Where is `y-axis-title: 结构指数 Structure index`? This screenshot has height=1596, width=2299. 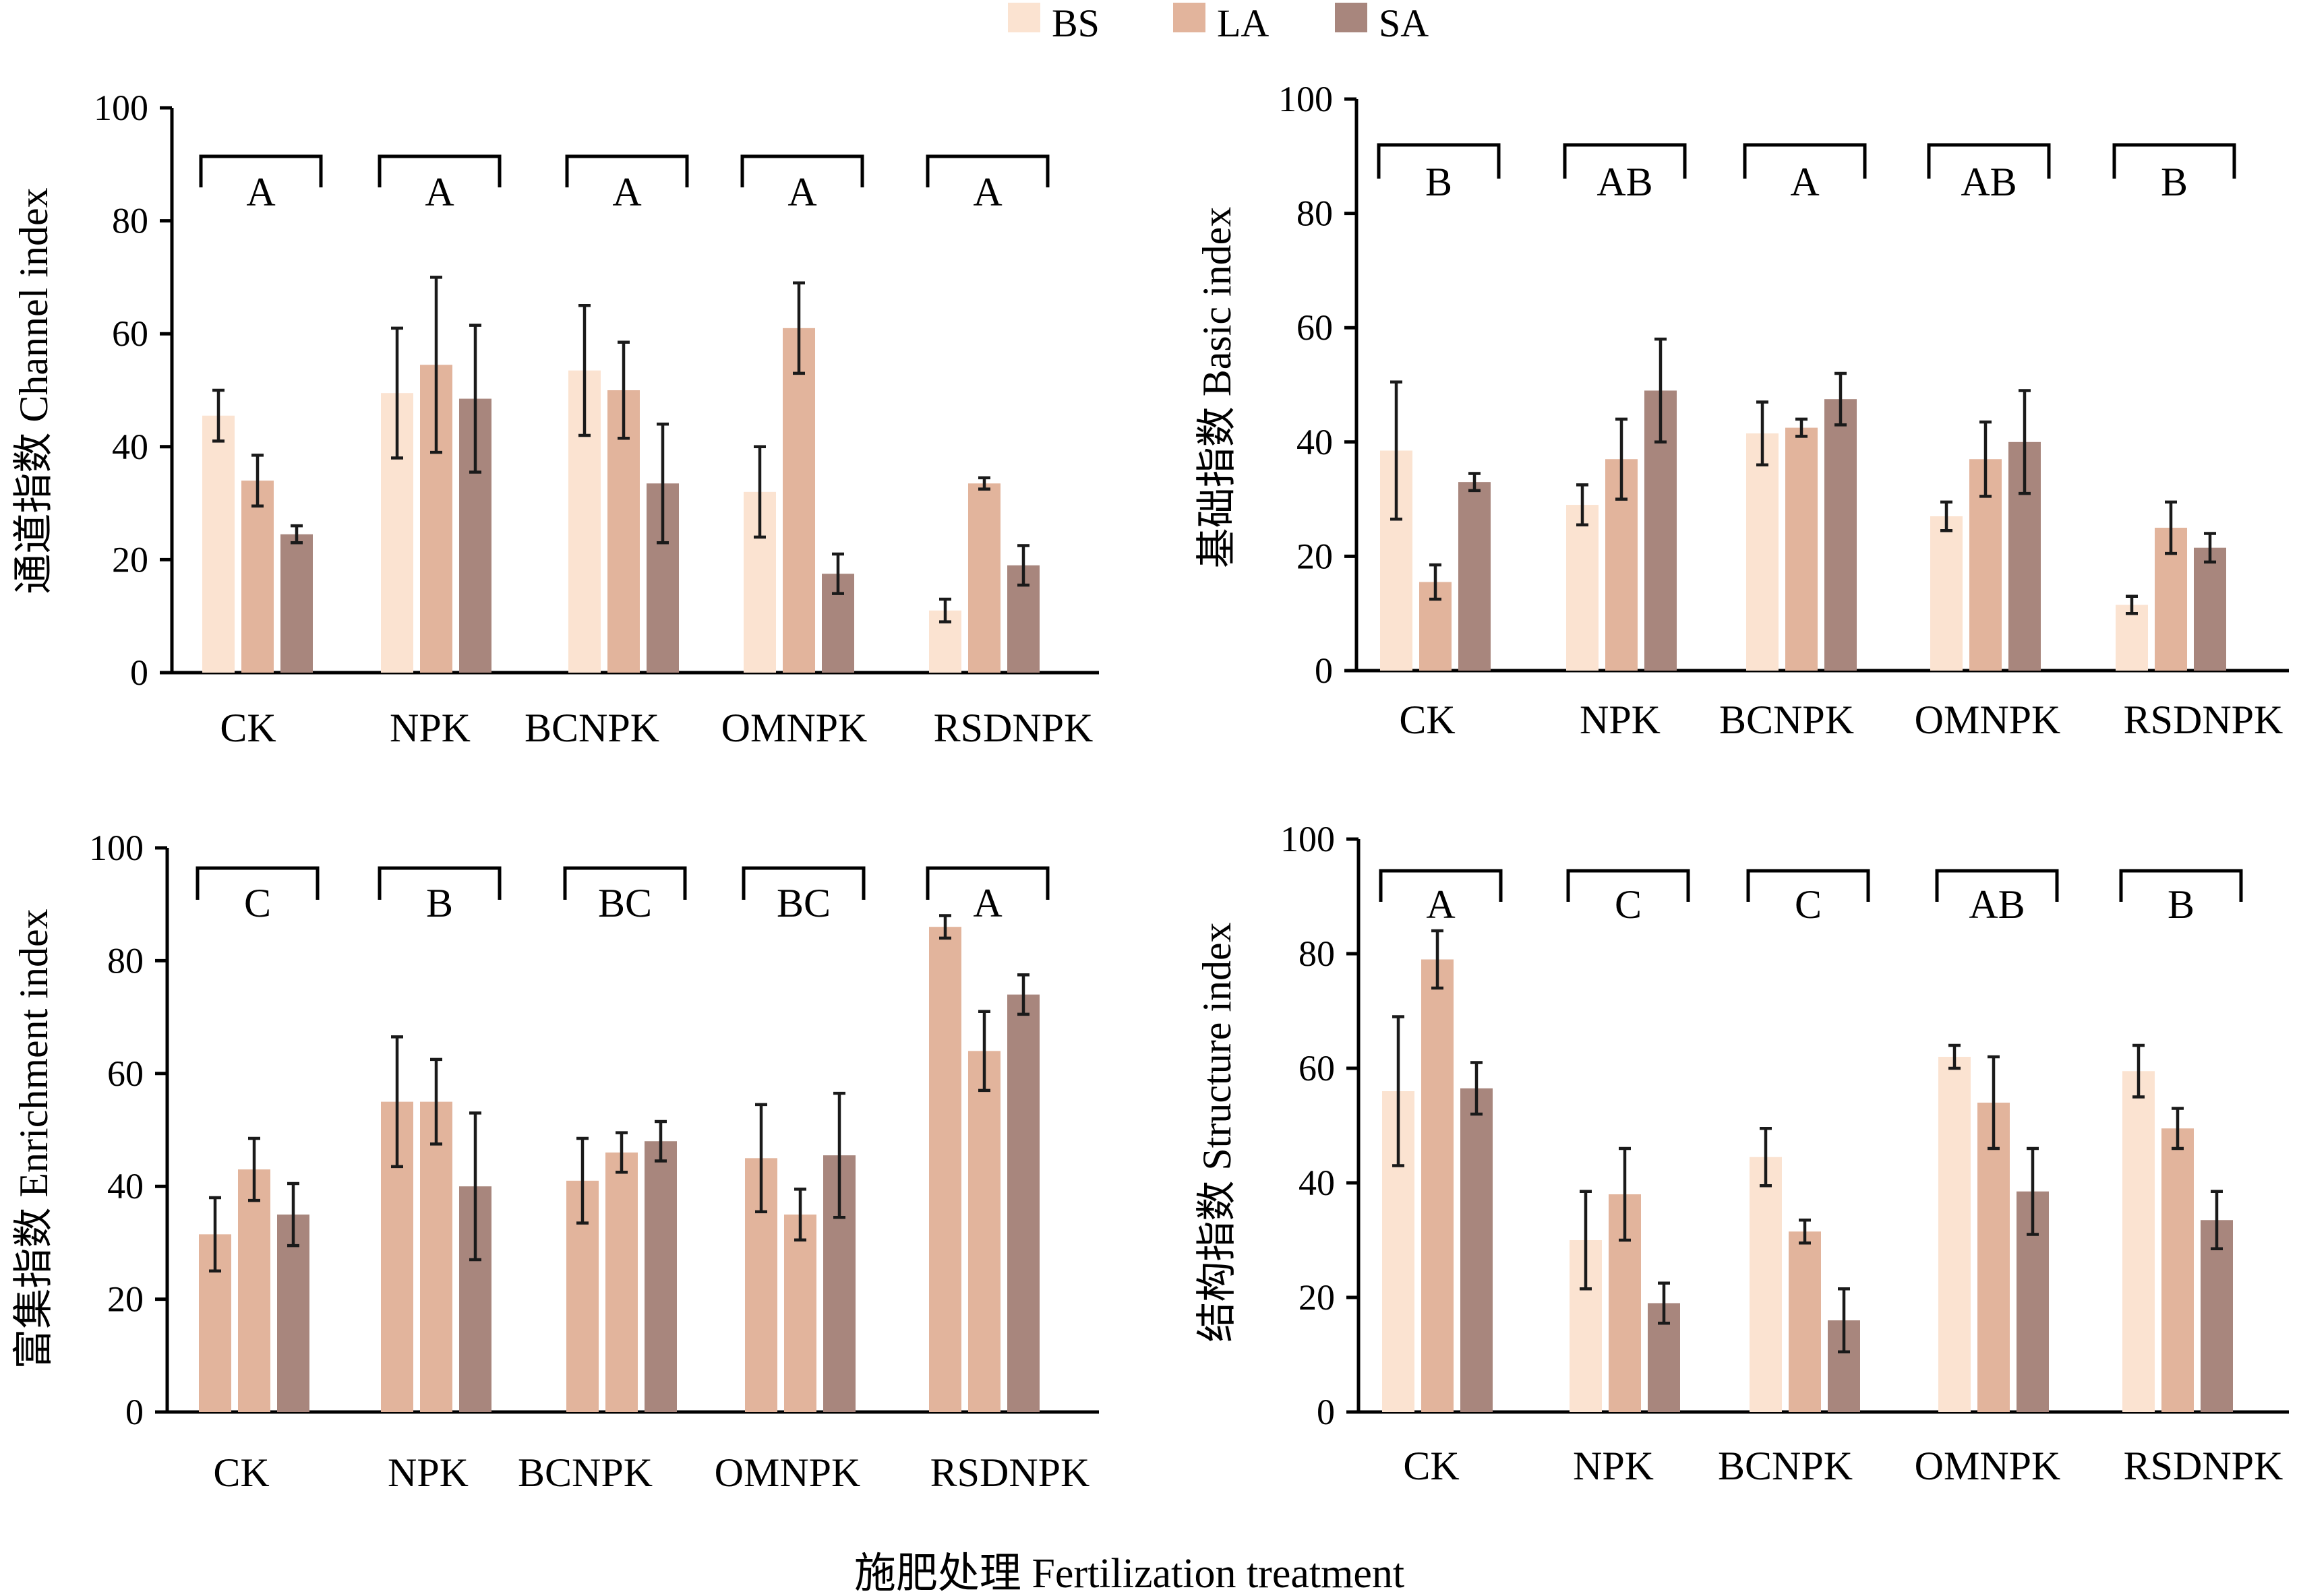 y-axis-title: 结构指数 Structure index is located at coordinates (1217, 1132).